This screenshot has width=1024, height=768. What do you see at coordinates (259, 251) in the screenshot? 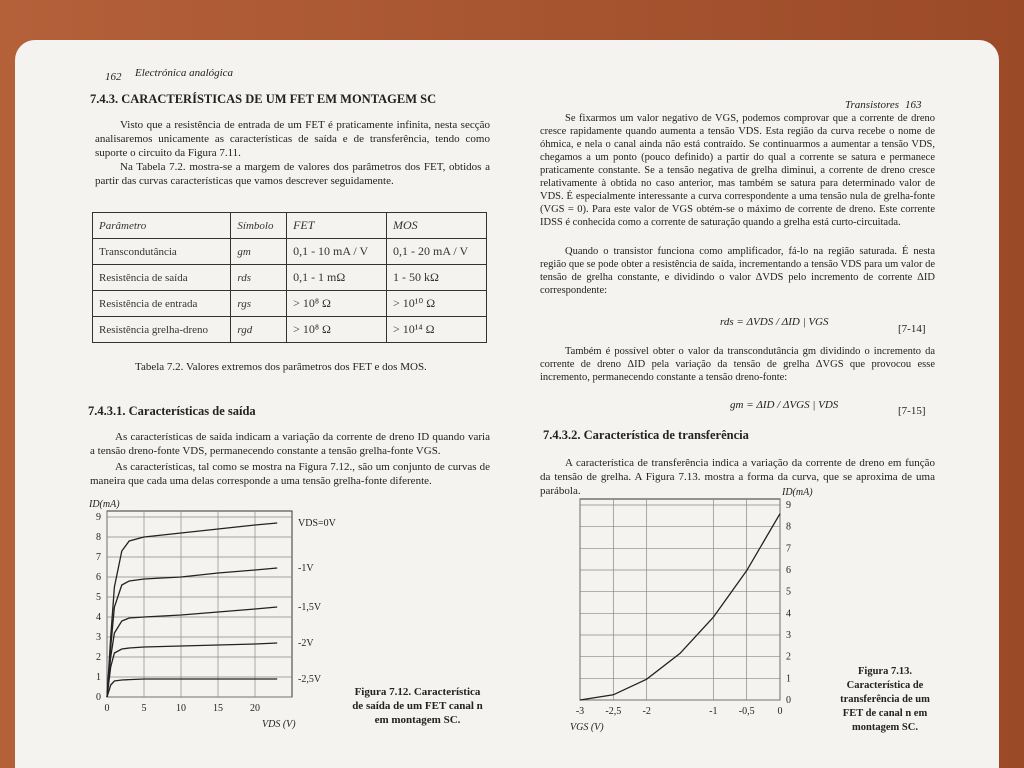
I see `table-cell: gm` at bounding box center [259, 251].